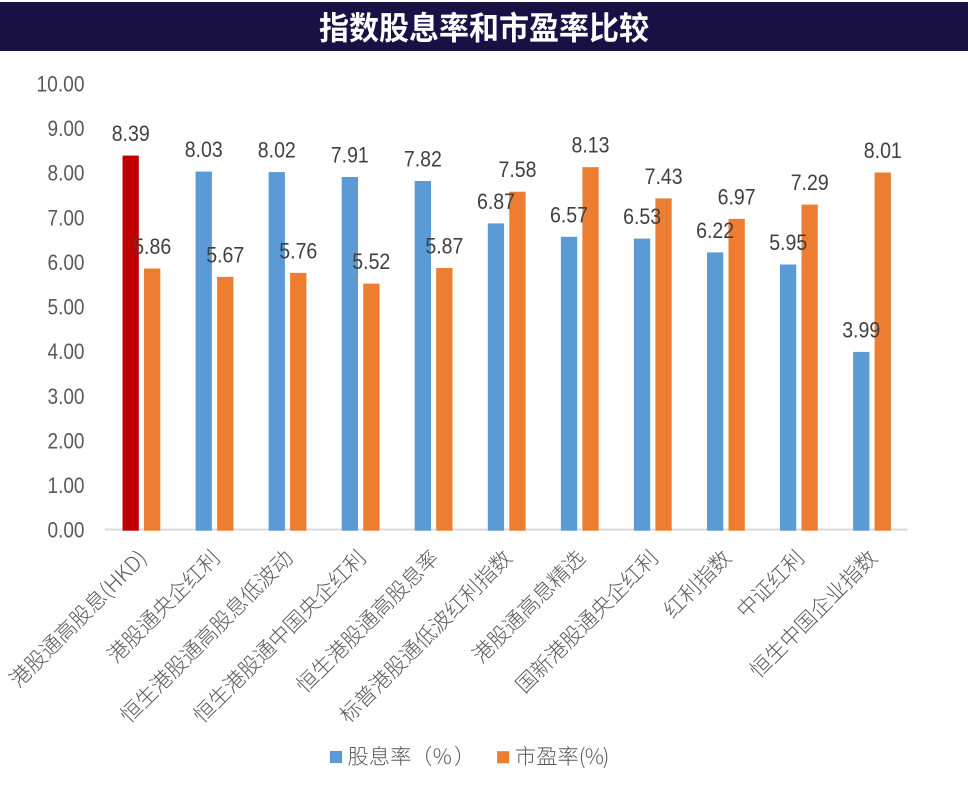 The image size is (968, 789). I want to click on svg-text: 5.95, so click(788, 242).